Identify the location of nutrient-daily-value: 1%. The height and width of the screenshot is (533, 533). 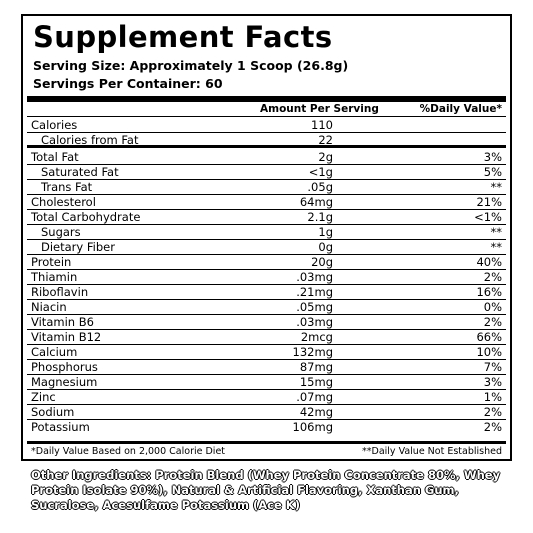
(492, 397).